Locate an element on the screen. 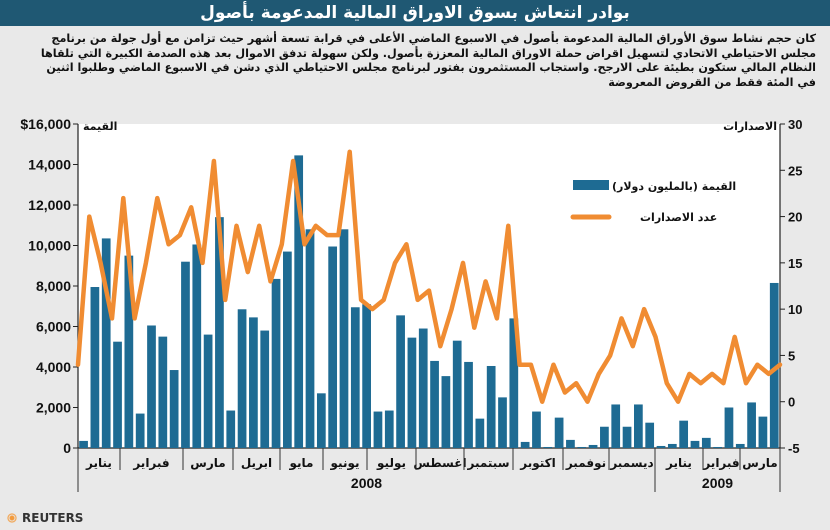 The width and height of the screenshot is (830, 530). left-tick-label: 10,000 is located at coordinates (49, 246).